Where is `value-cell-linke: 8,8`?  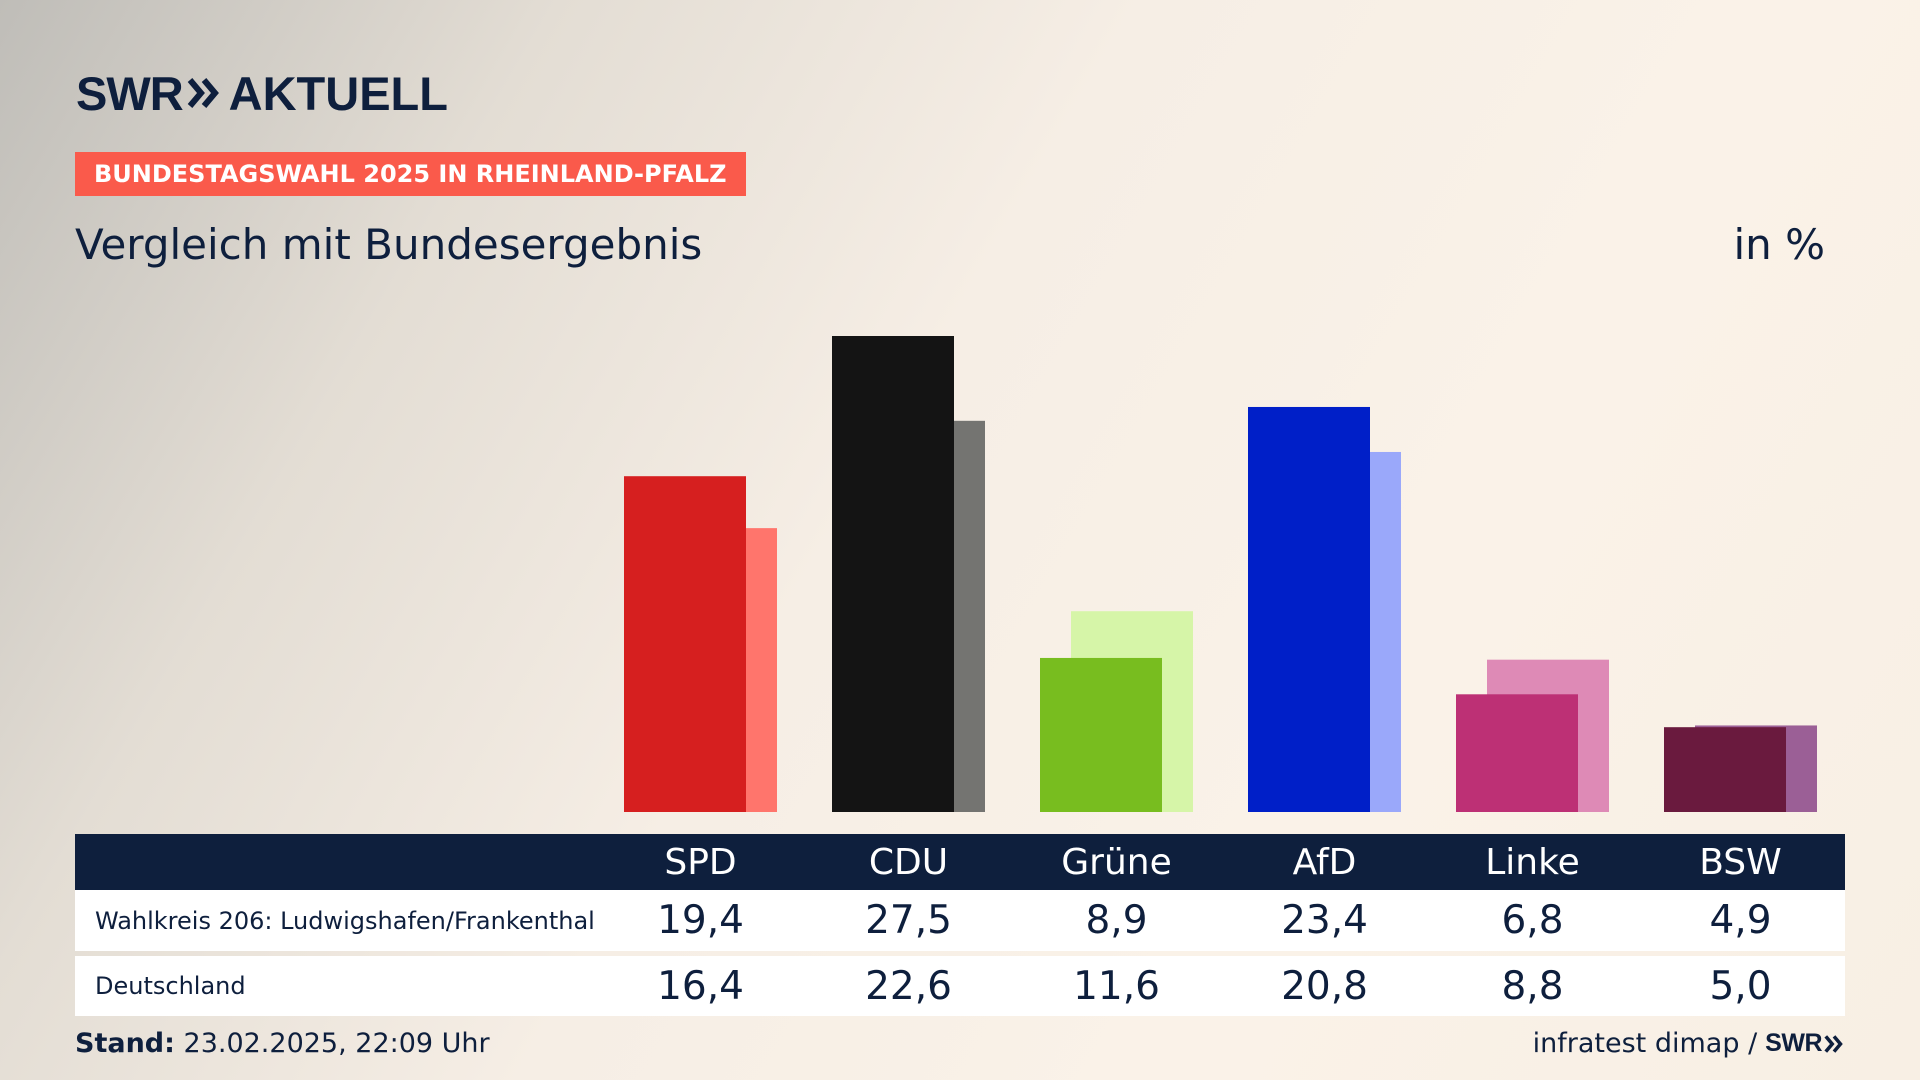 value-cell-linke: 8,8 is located at coordinates (1532, 986).